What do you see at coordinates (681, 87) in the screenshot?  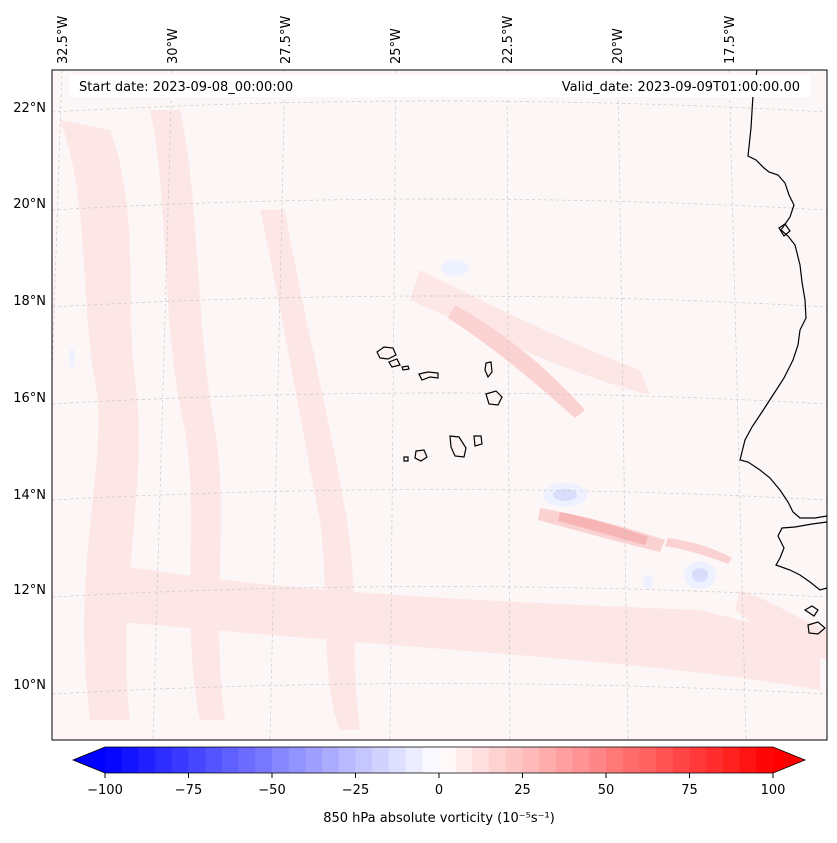 I see `valid-date-label: Valid_date: 2023-09-09T01:00:00.00` at bounding box center [681, 87].